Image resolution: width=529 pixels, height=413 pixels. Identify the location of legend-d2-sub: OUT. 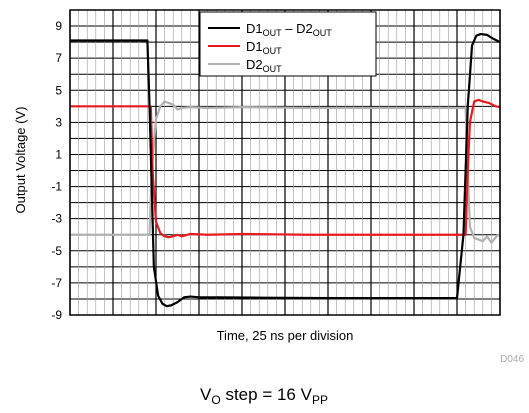
(273, 69).